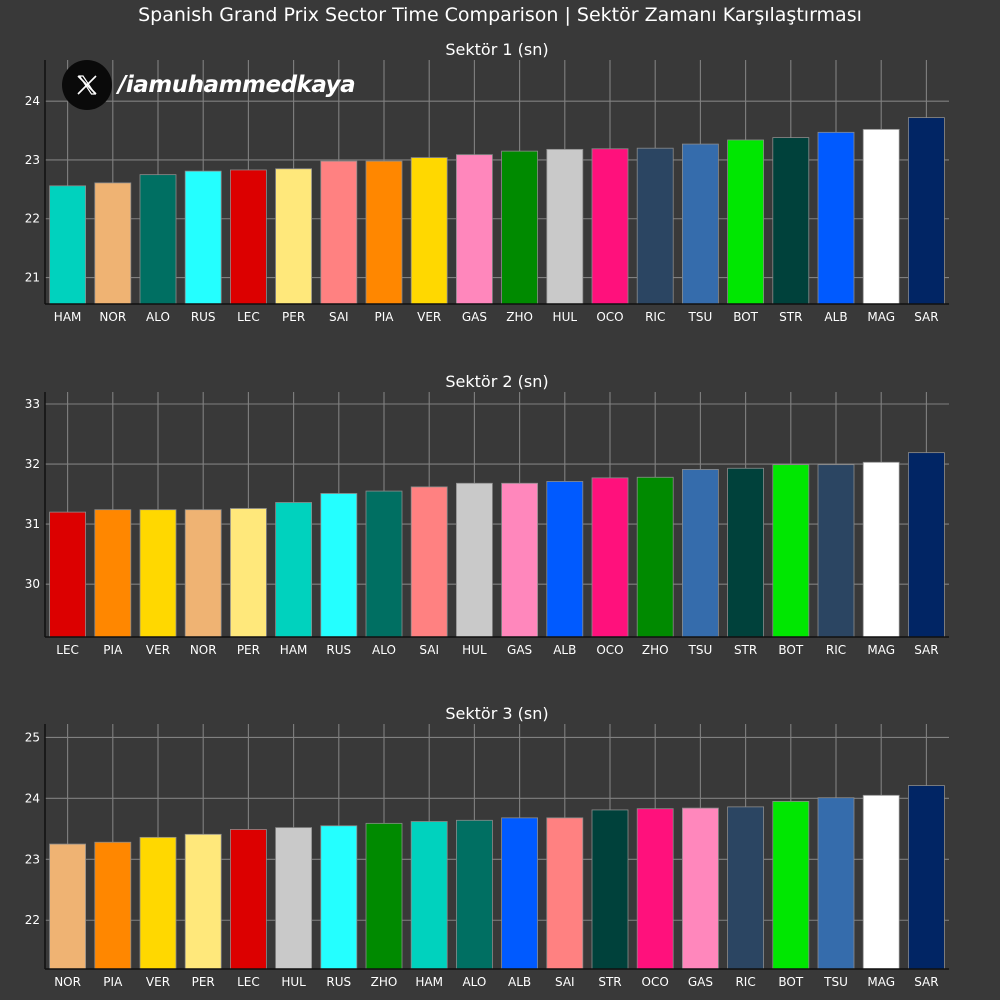 The image size is (1000, 1000). I want to click on x-tick-label: OCO, so click(609, 650).